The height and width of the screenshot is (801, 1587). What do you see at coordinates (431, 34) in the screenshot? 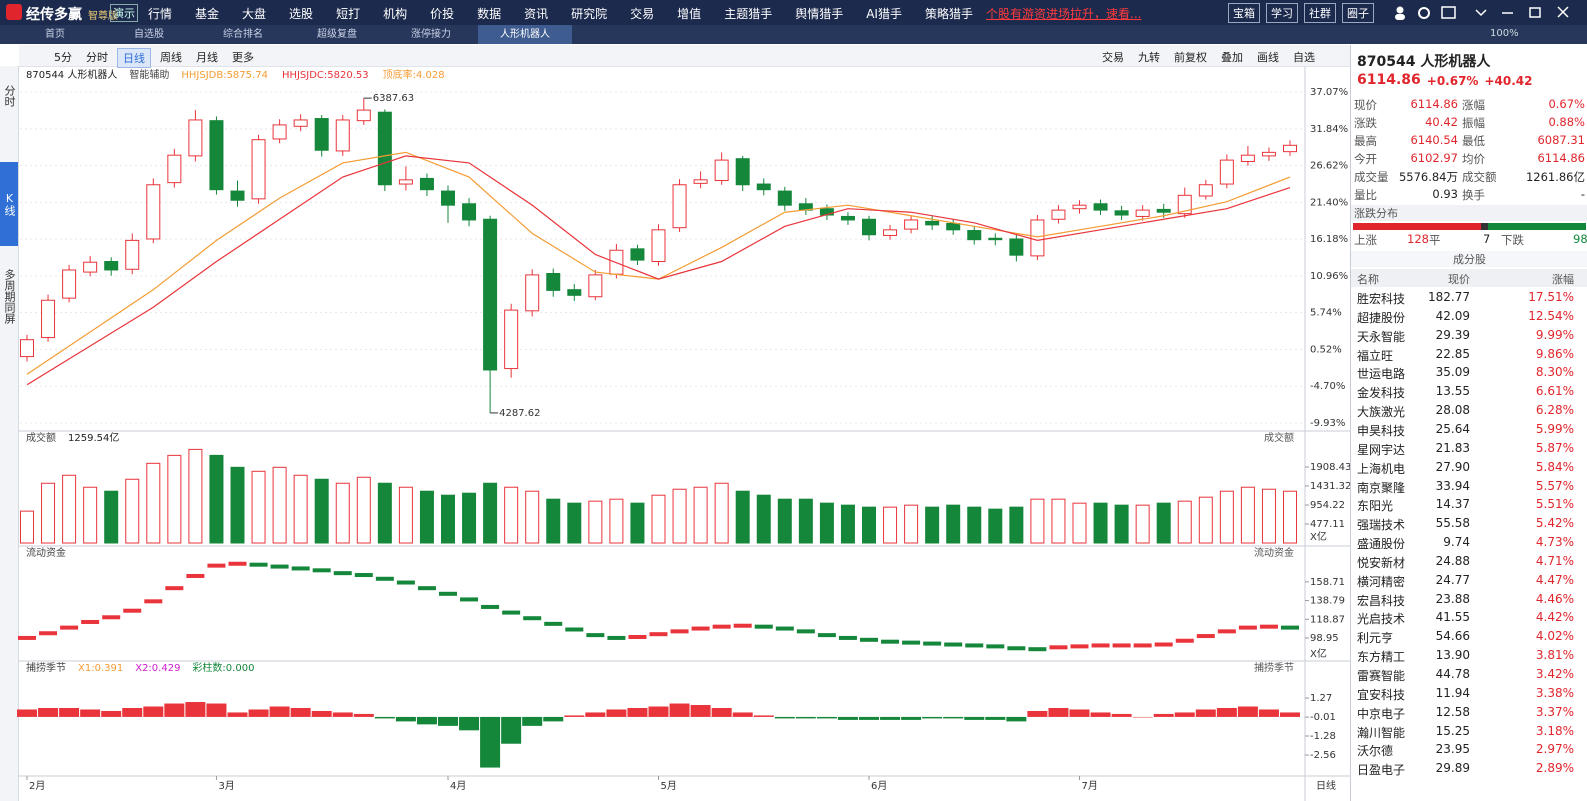
I see `tab: 涨停接力` at bounding box center [431, 34].